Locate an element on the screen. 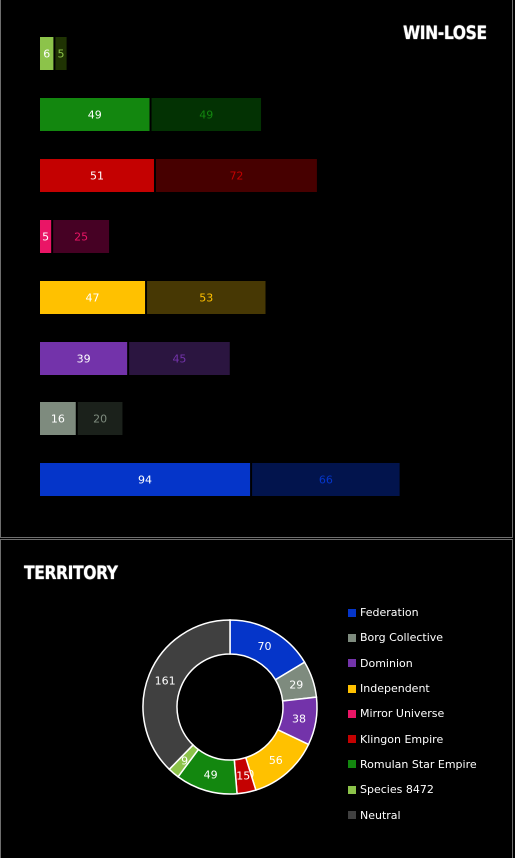 This screenshot has height=858, width=515. lose-value-label: 25 is located at coordinates (81, 237).